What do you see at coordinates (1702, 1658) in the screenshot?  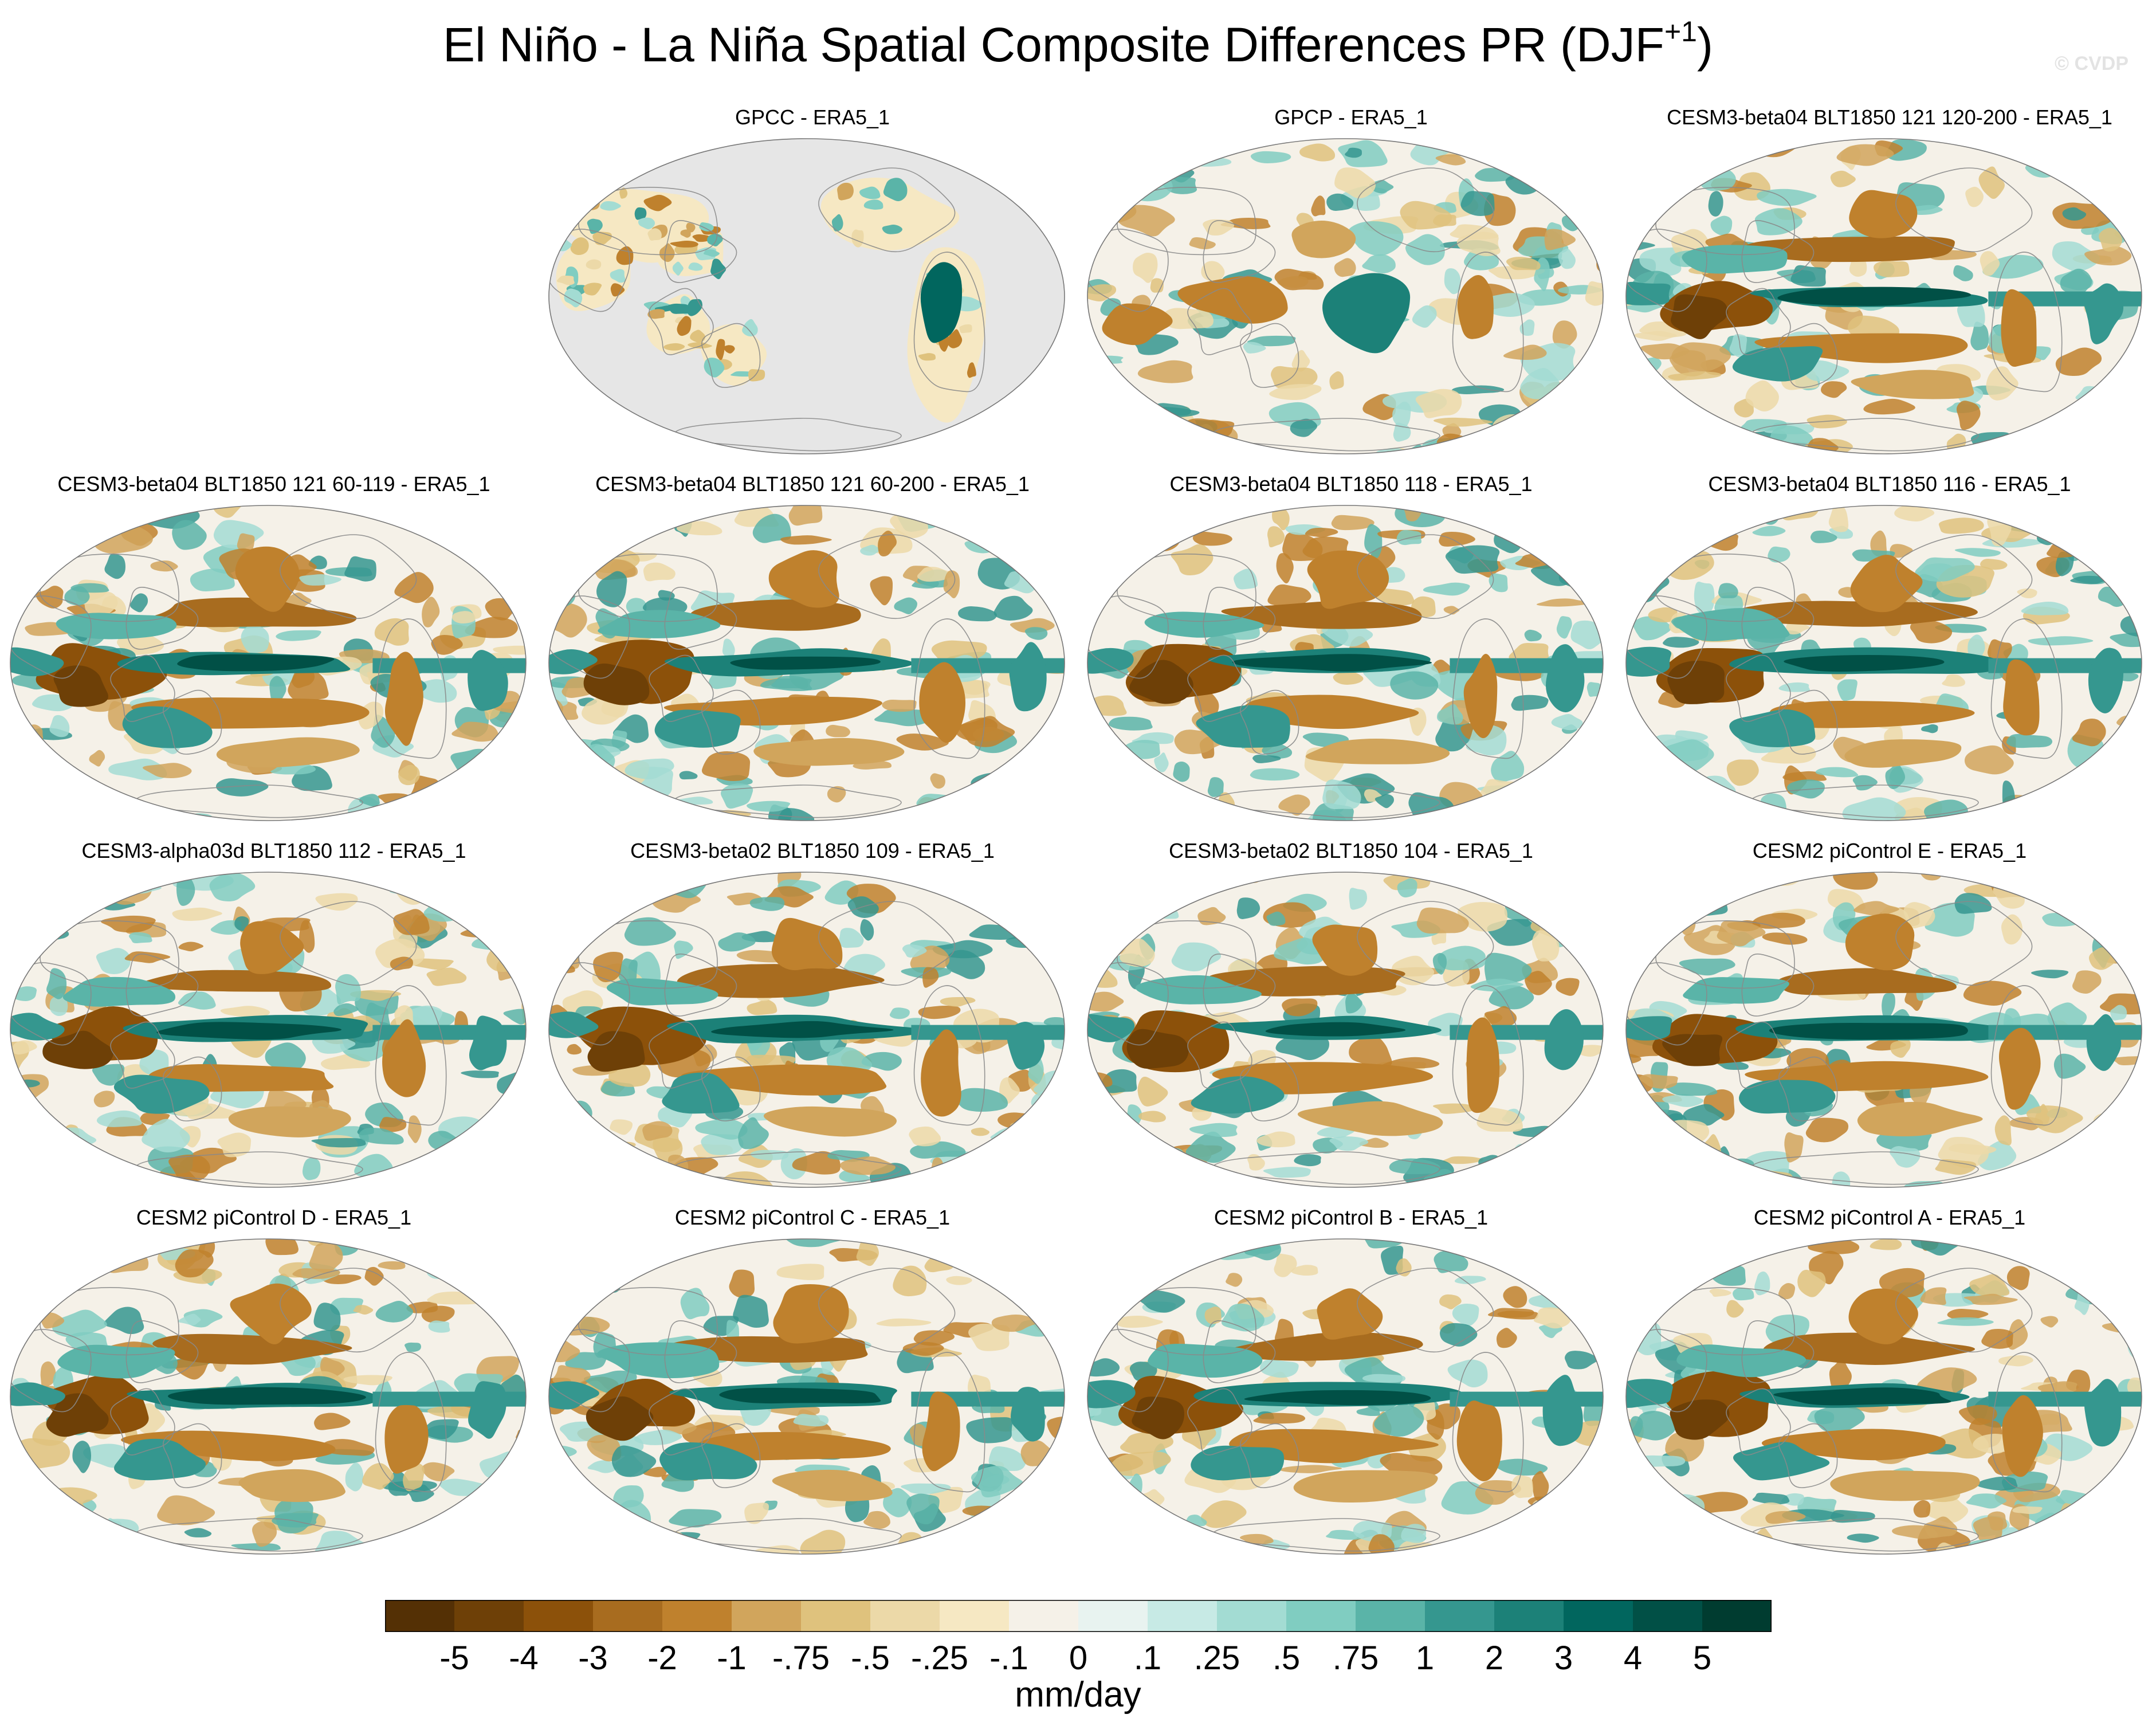 I see `colorbar-tick-label: 5` at bounding box center [1702, 1658].